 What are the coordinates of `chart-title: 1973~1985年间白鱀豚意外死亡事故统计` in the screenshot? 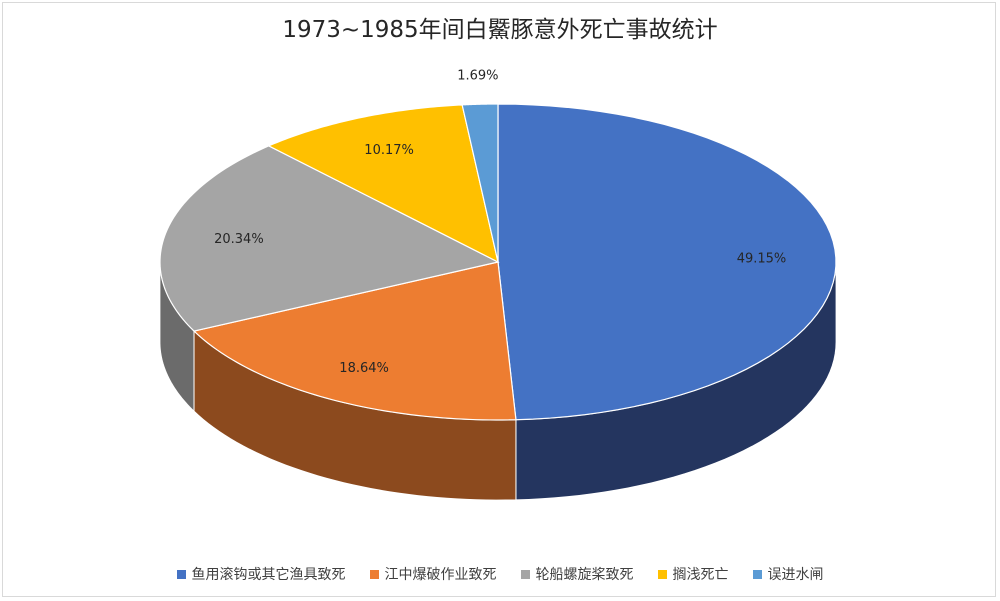 It's located at (500, 30).